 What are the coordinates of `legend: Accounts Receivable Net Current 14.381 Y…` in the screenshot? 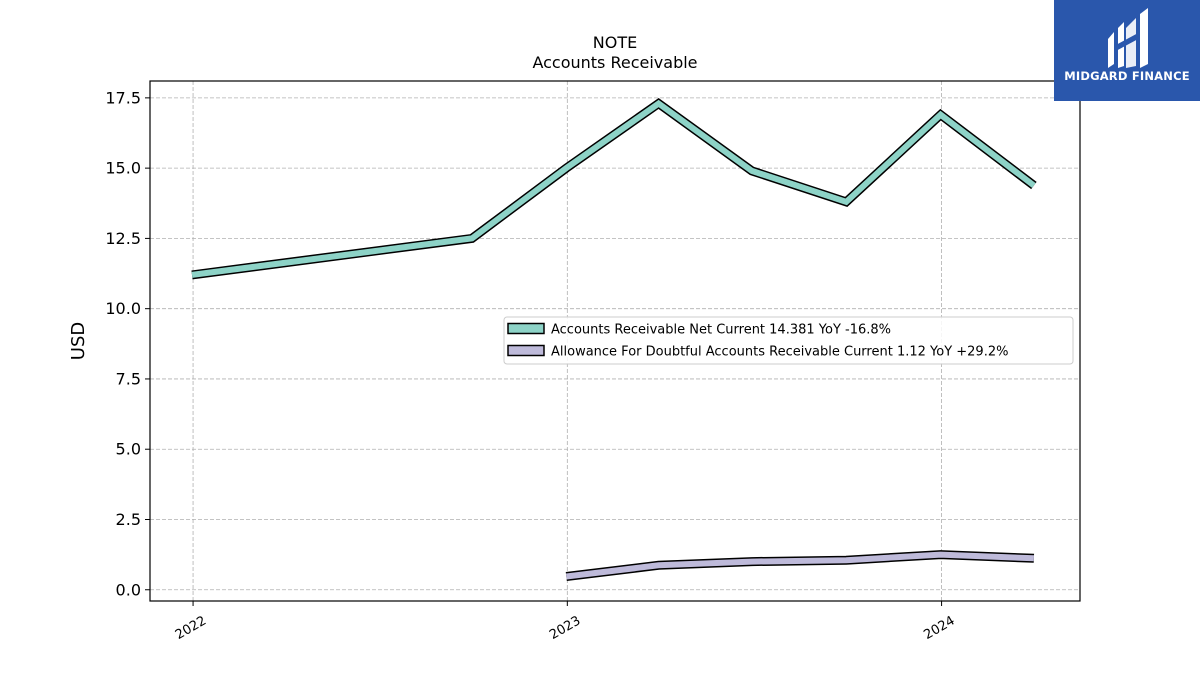 It's located at (788, 340).